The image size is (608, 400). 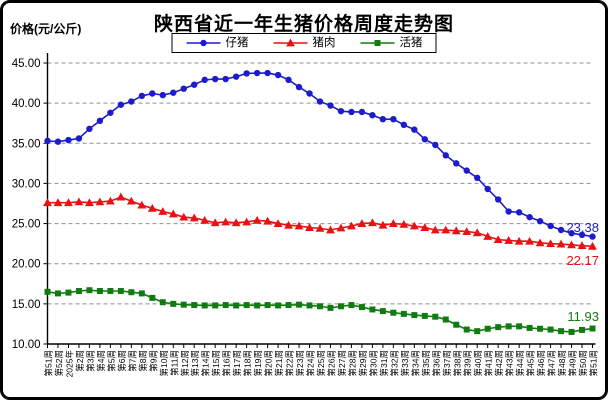 I want to click on svg-text: 第10周, so click(x=164, y=363).